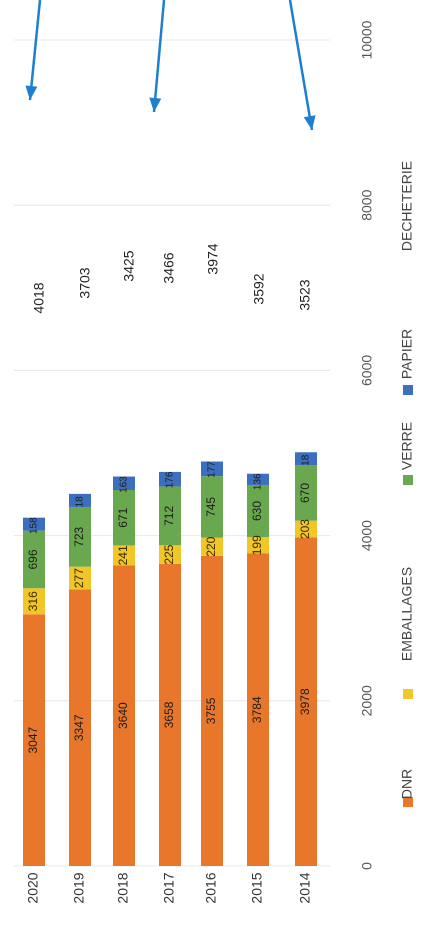 The width and height of the screenshot is (424, 928). Describe the element at coordinates (407, 206) in the screenshot. I see `legend-label: DECHETERIE` at that location.